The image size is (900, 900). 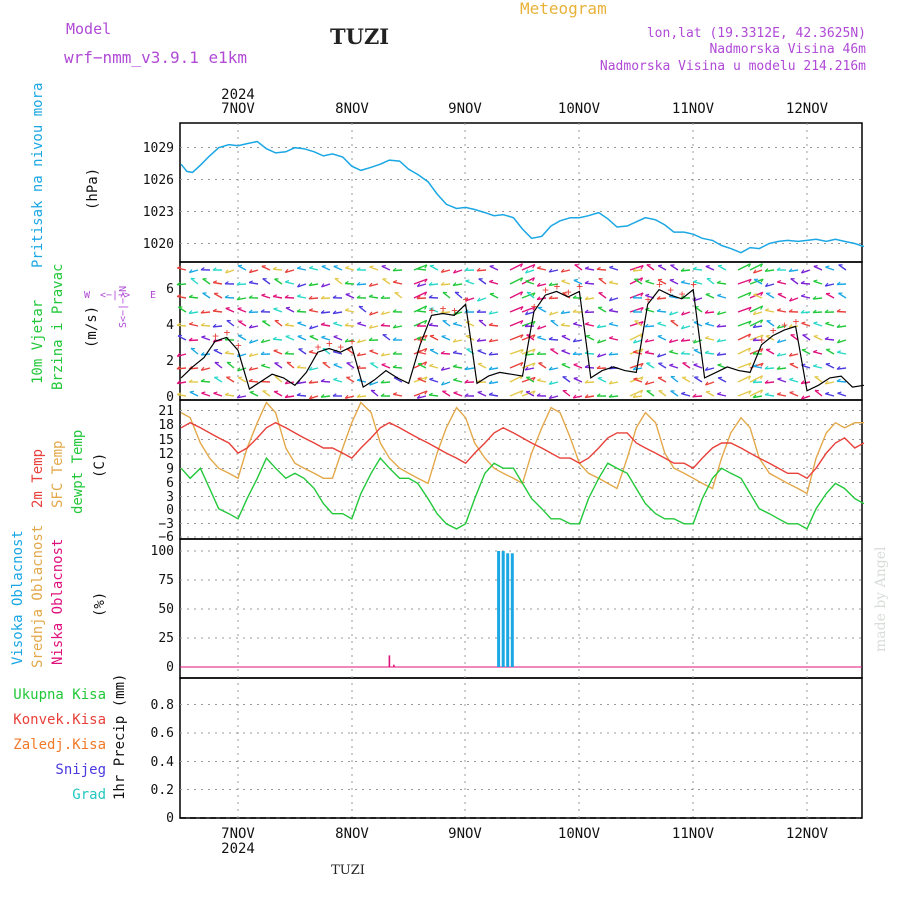 What do you see at coordinates (352, 109) in the screenshot?
I see `date-label-top: 8NOV` at bounding box center [352, 109].